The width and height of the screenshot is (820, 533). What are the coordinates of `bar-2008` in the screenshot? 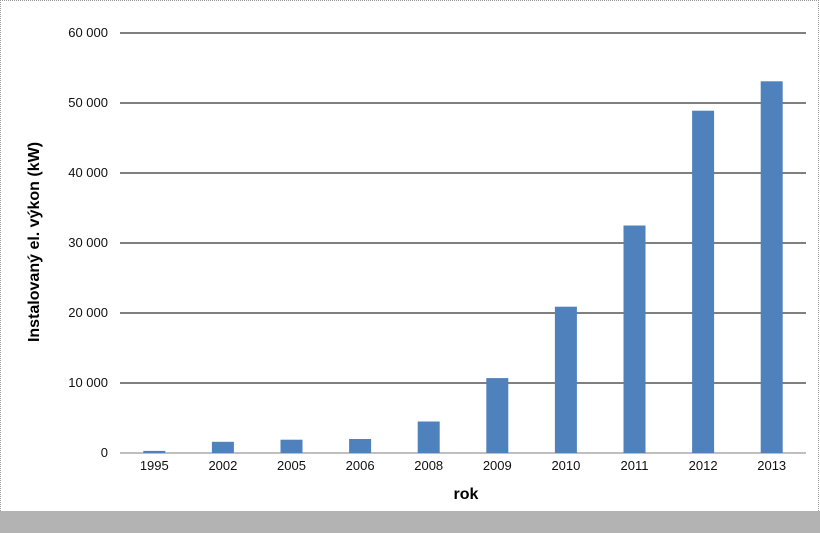 It's located at (428, 437).